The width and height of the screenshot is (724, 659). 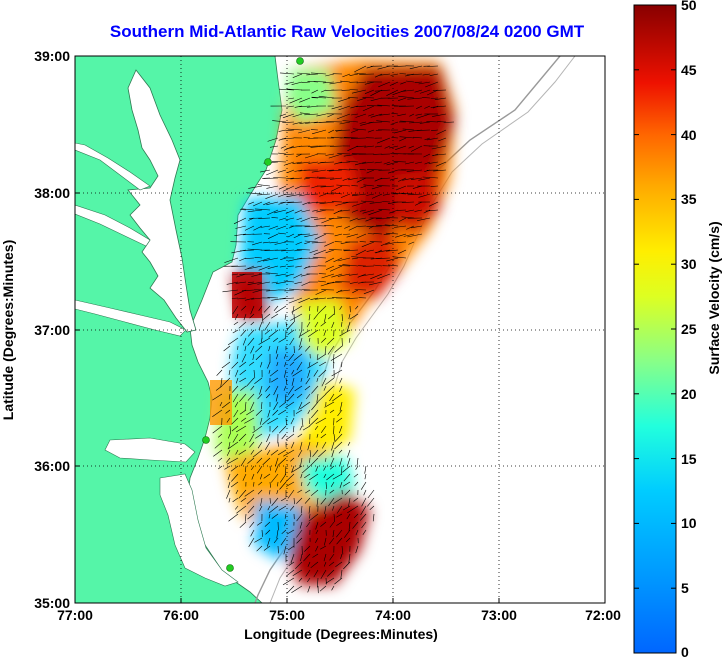 What do you see at coordinates (287, 615) in the screenshot?
I see `x-tick-label: 75:00` at bounding box center [287, 615].